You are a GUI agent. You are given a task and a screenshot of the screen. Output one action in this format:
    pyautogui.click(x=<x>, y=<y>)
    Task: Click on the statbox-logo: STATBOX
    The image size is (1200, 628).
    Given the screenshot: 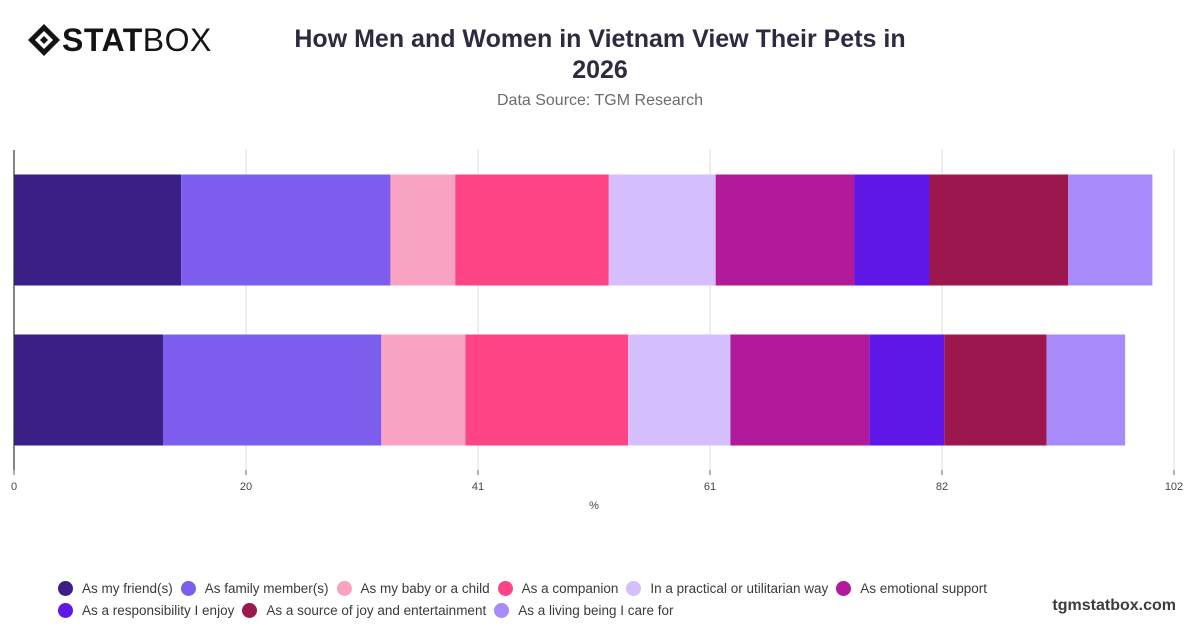 What is the action you would take?
    pyautogui.click(x=119, y=40)
    